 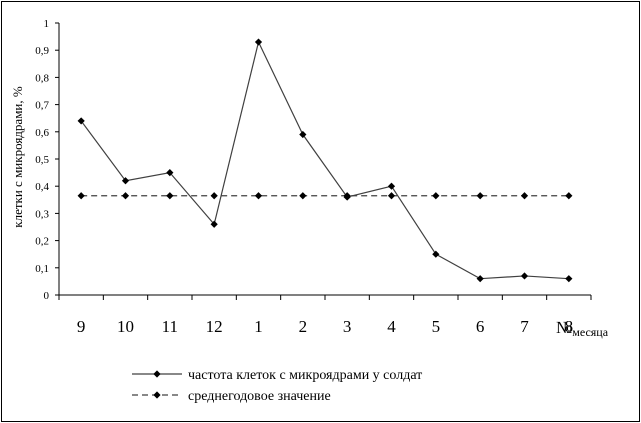 I want to click on y-tick-label: 1, so click(x=47, y=24).